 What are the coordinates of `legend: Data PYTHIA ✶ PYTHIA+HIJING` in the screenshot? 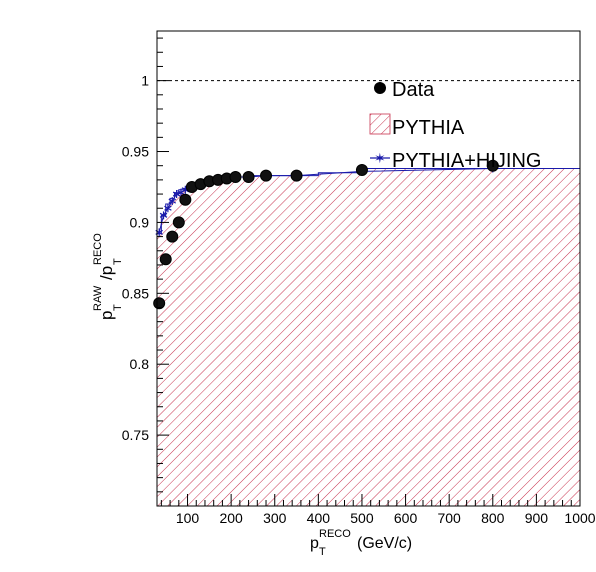 It's located at (455, 125).